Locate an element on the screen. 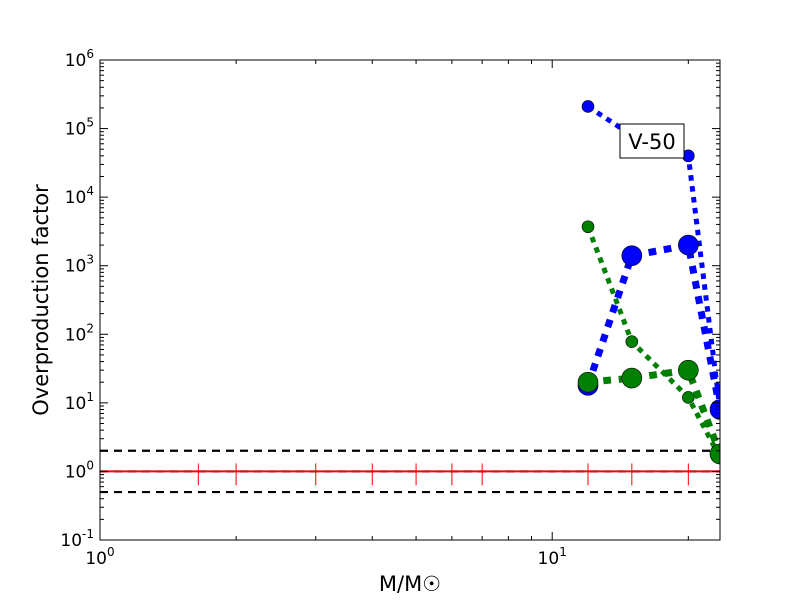 The height and width of the screenshot is (600, 800). y-tick-label-7-base: 10 is located at coordinates (76, 61).